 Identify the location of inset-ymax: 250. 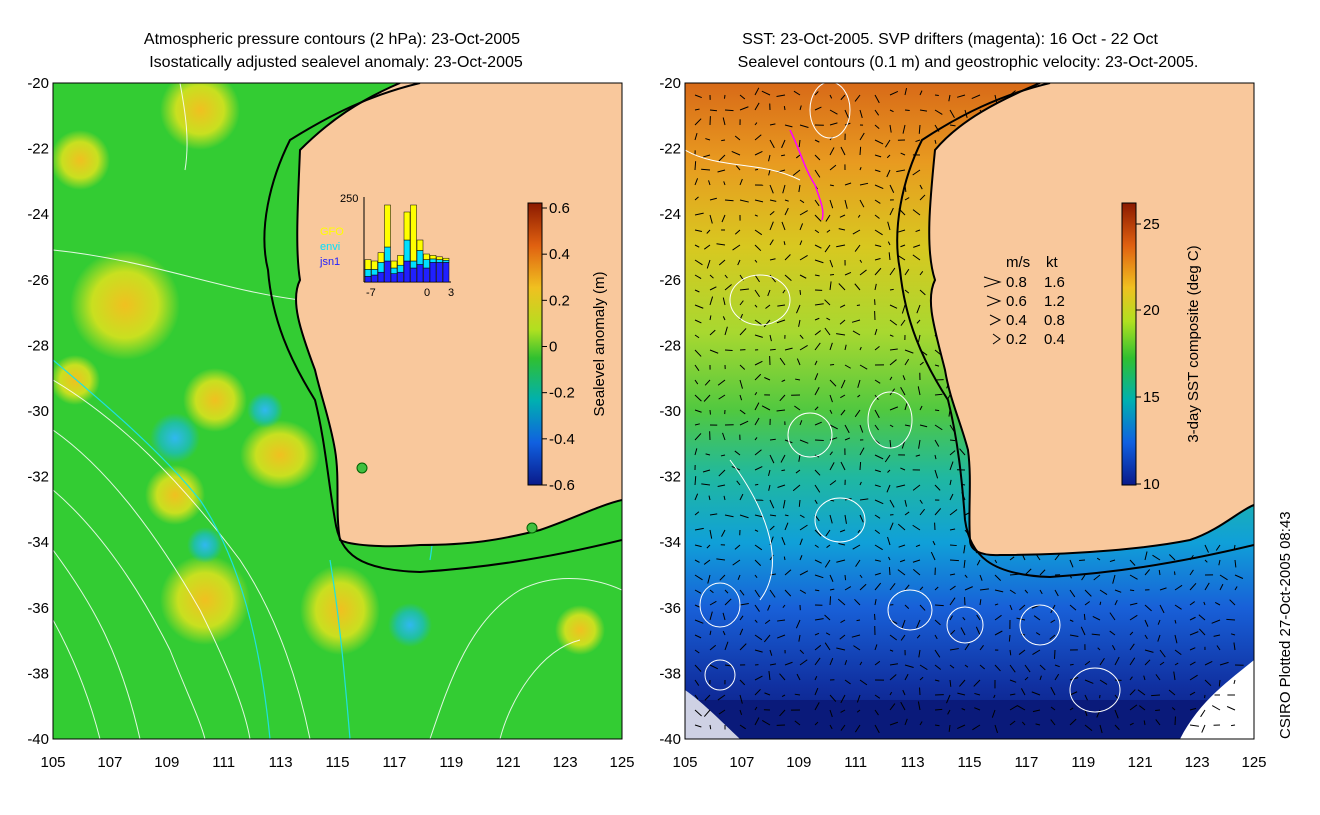
(349, 199).